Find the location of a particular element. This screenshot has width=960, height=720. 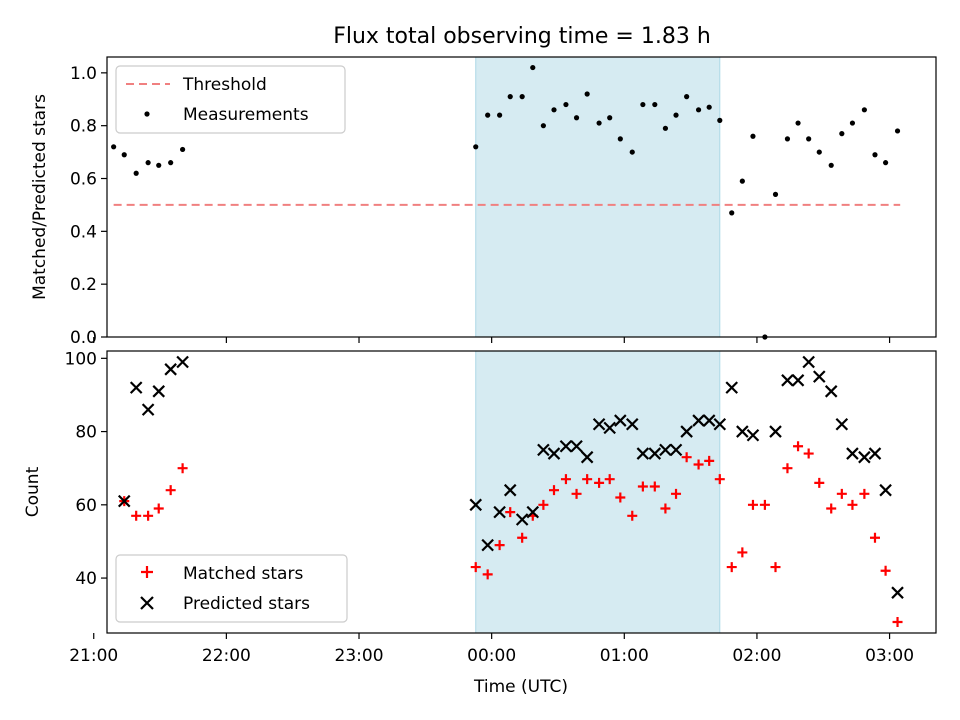

bottom-legend: Matched stars Predicted stars is located at coordinates (231, 588).